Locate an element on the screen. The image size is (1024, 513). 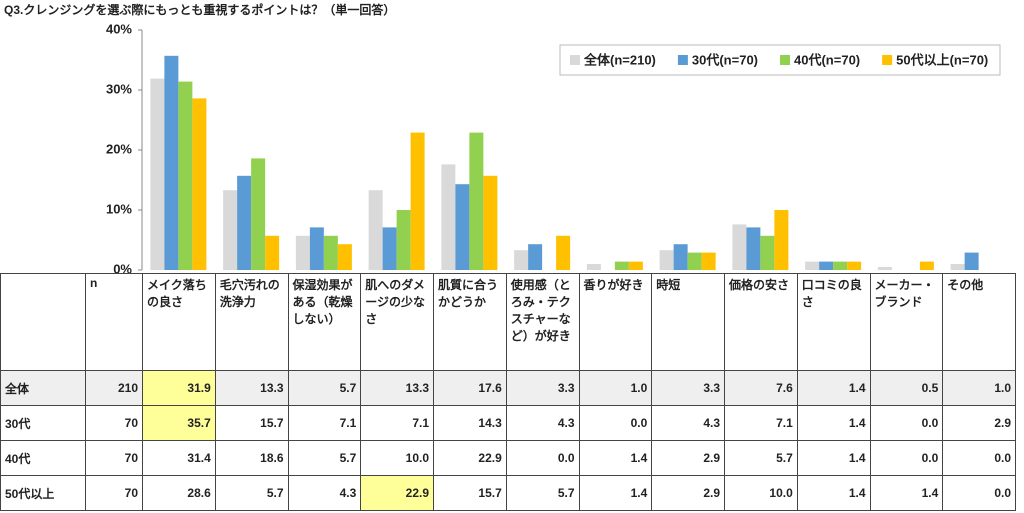
value-cell: 31.9 is located at coordinates (179, 388).